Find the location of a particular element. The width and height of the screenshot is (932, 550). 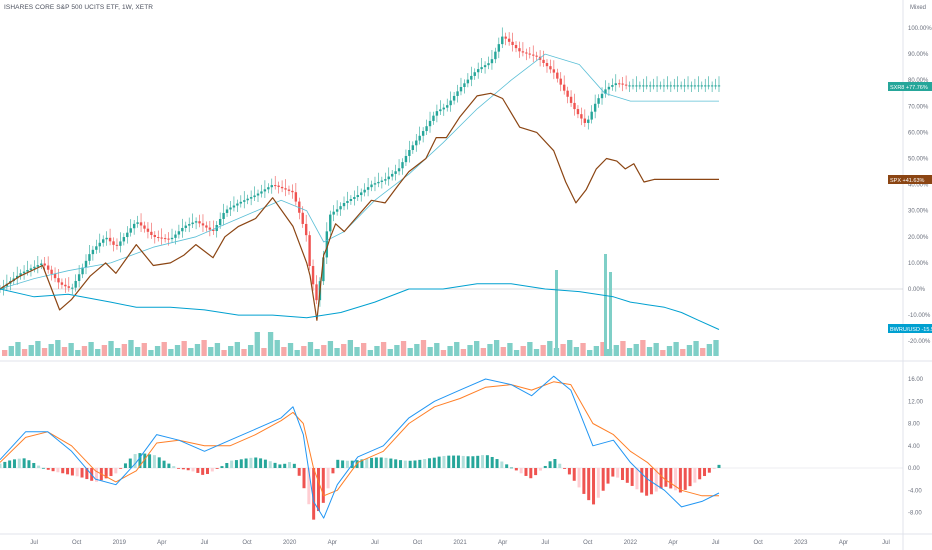

chart-title: ISHARES CORE S&P 500 UCITS ETF, 1W, XETR is located at coordinates (79, 7).